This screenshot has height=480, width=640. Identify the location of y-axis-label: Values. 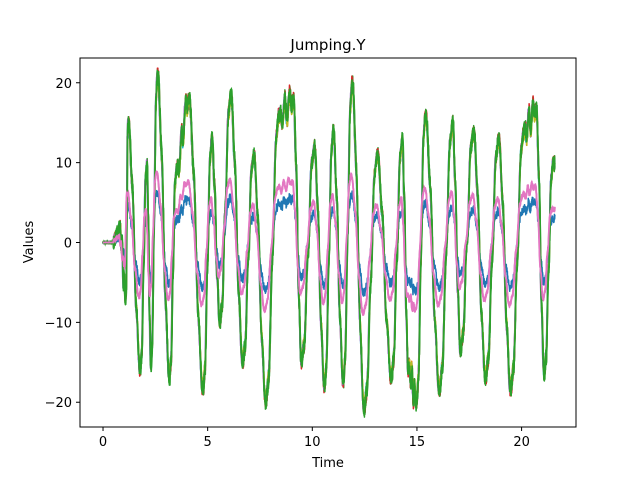
(29, 242).